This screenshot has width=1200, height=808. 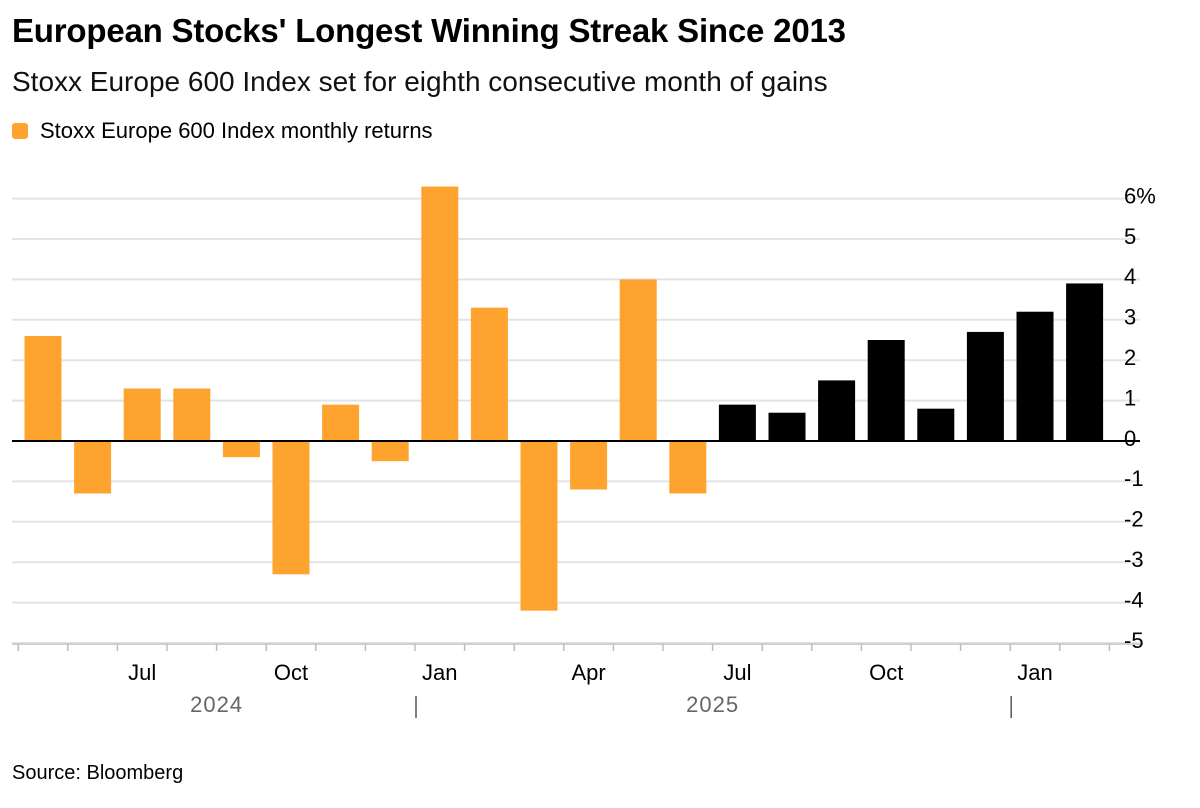 I want to click on y-tick-label: -5, so click(x=1134, y=640).